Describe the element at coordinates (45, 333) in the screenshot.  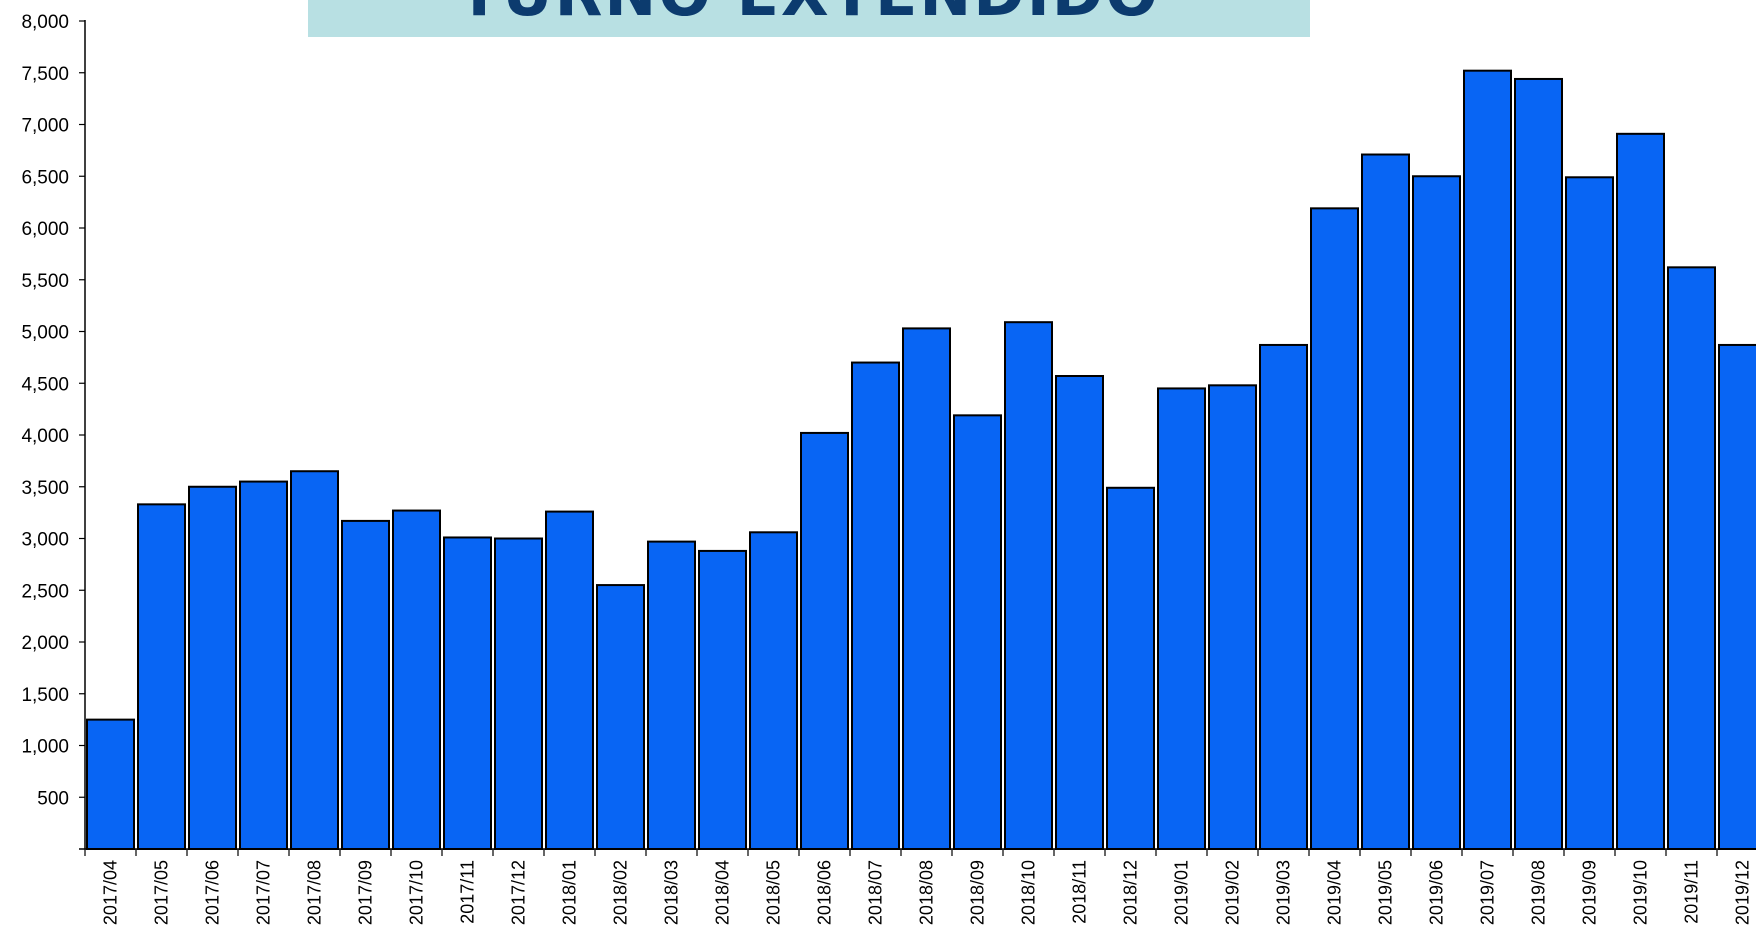
I see `y-tick-label: 5,000` at that location.